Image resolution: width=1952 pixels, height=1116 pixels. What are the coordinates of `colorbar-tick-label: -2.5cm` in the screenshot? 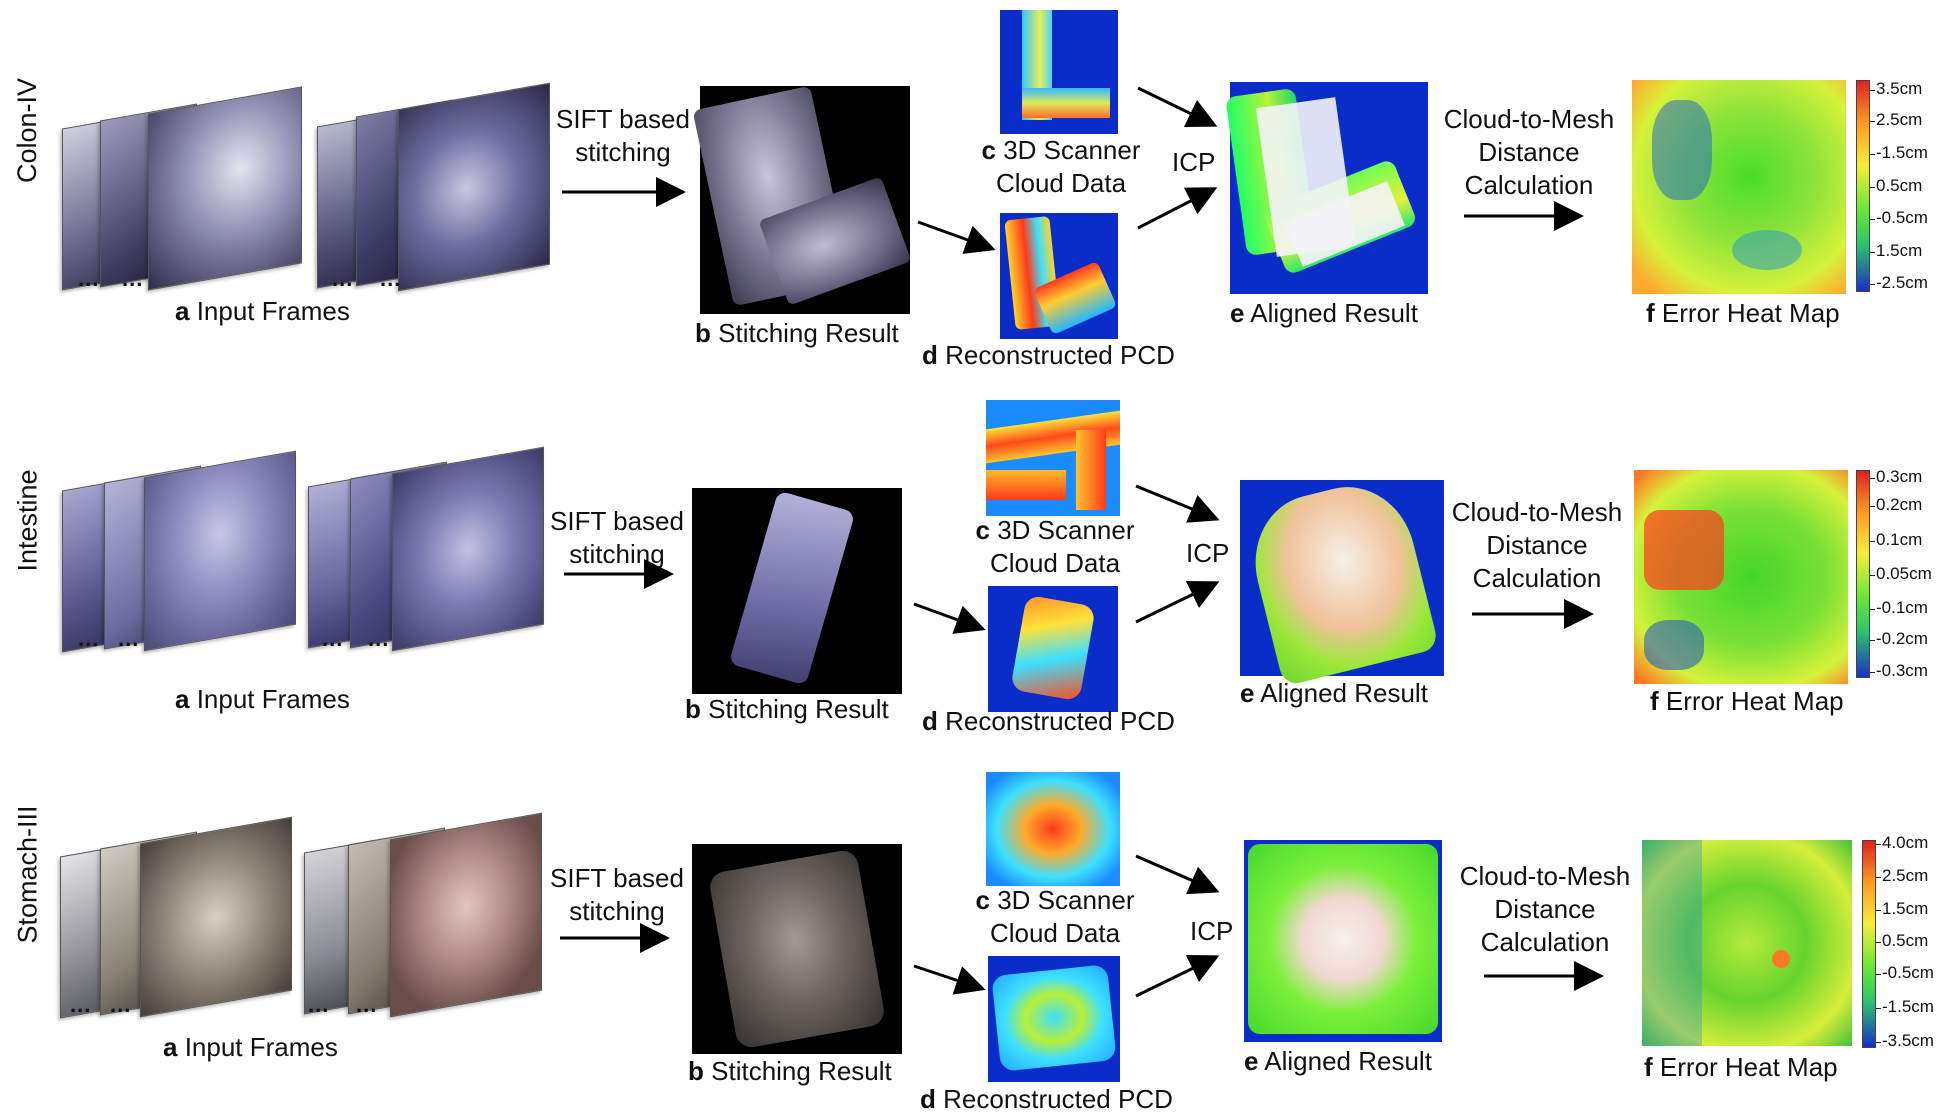 It's located at (1902, 282).